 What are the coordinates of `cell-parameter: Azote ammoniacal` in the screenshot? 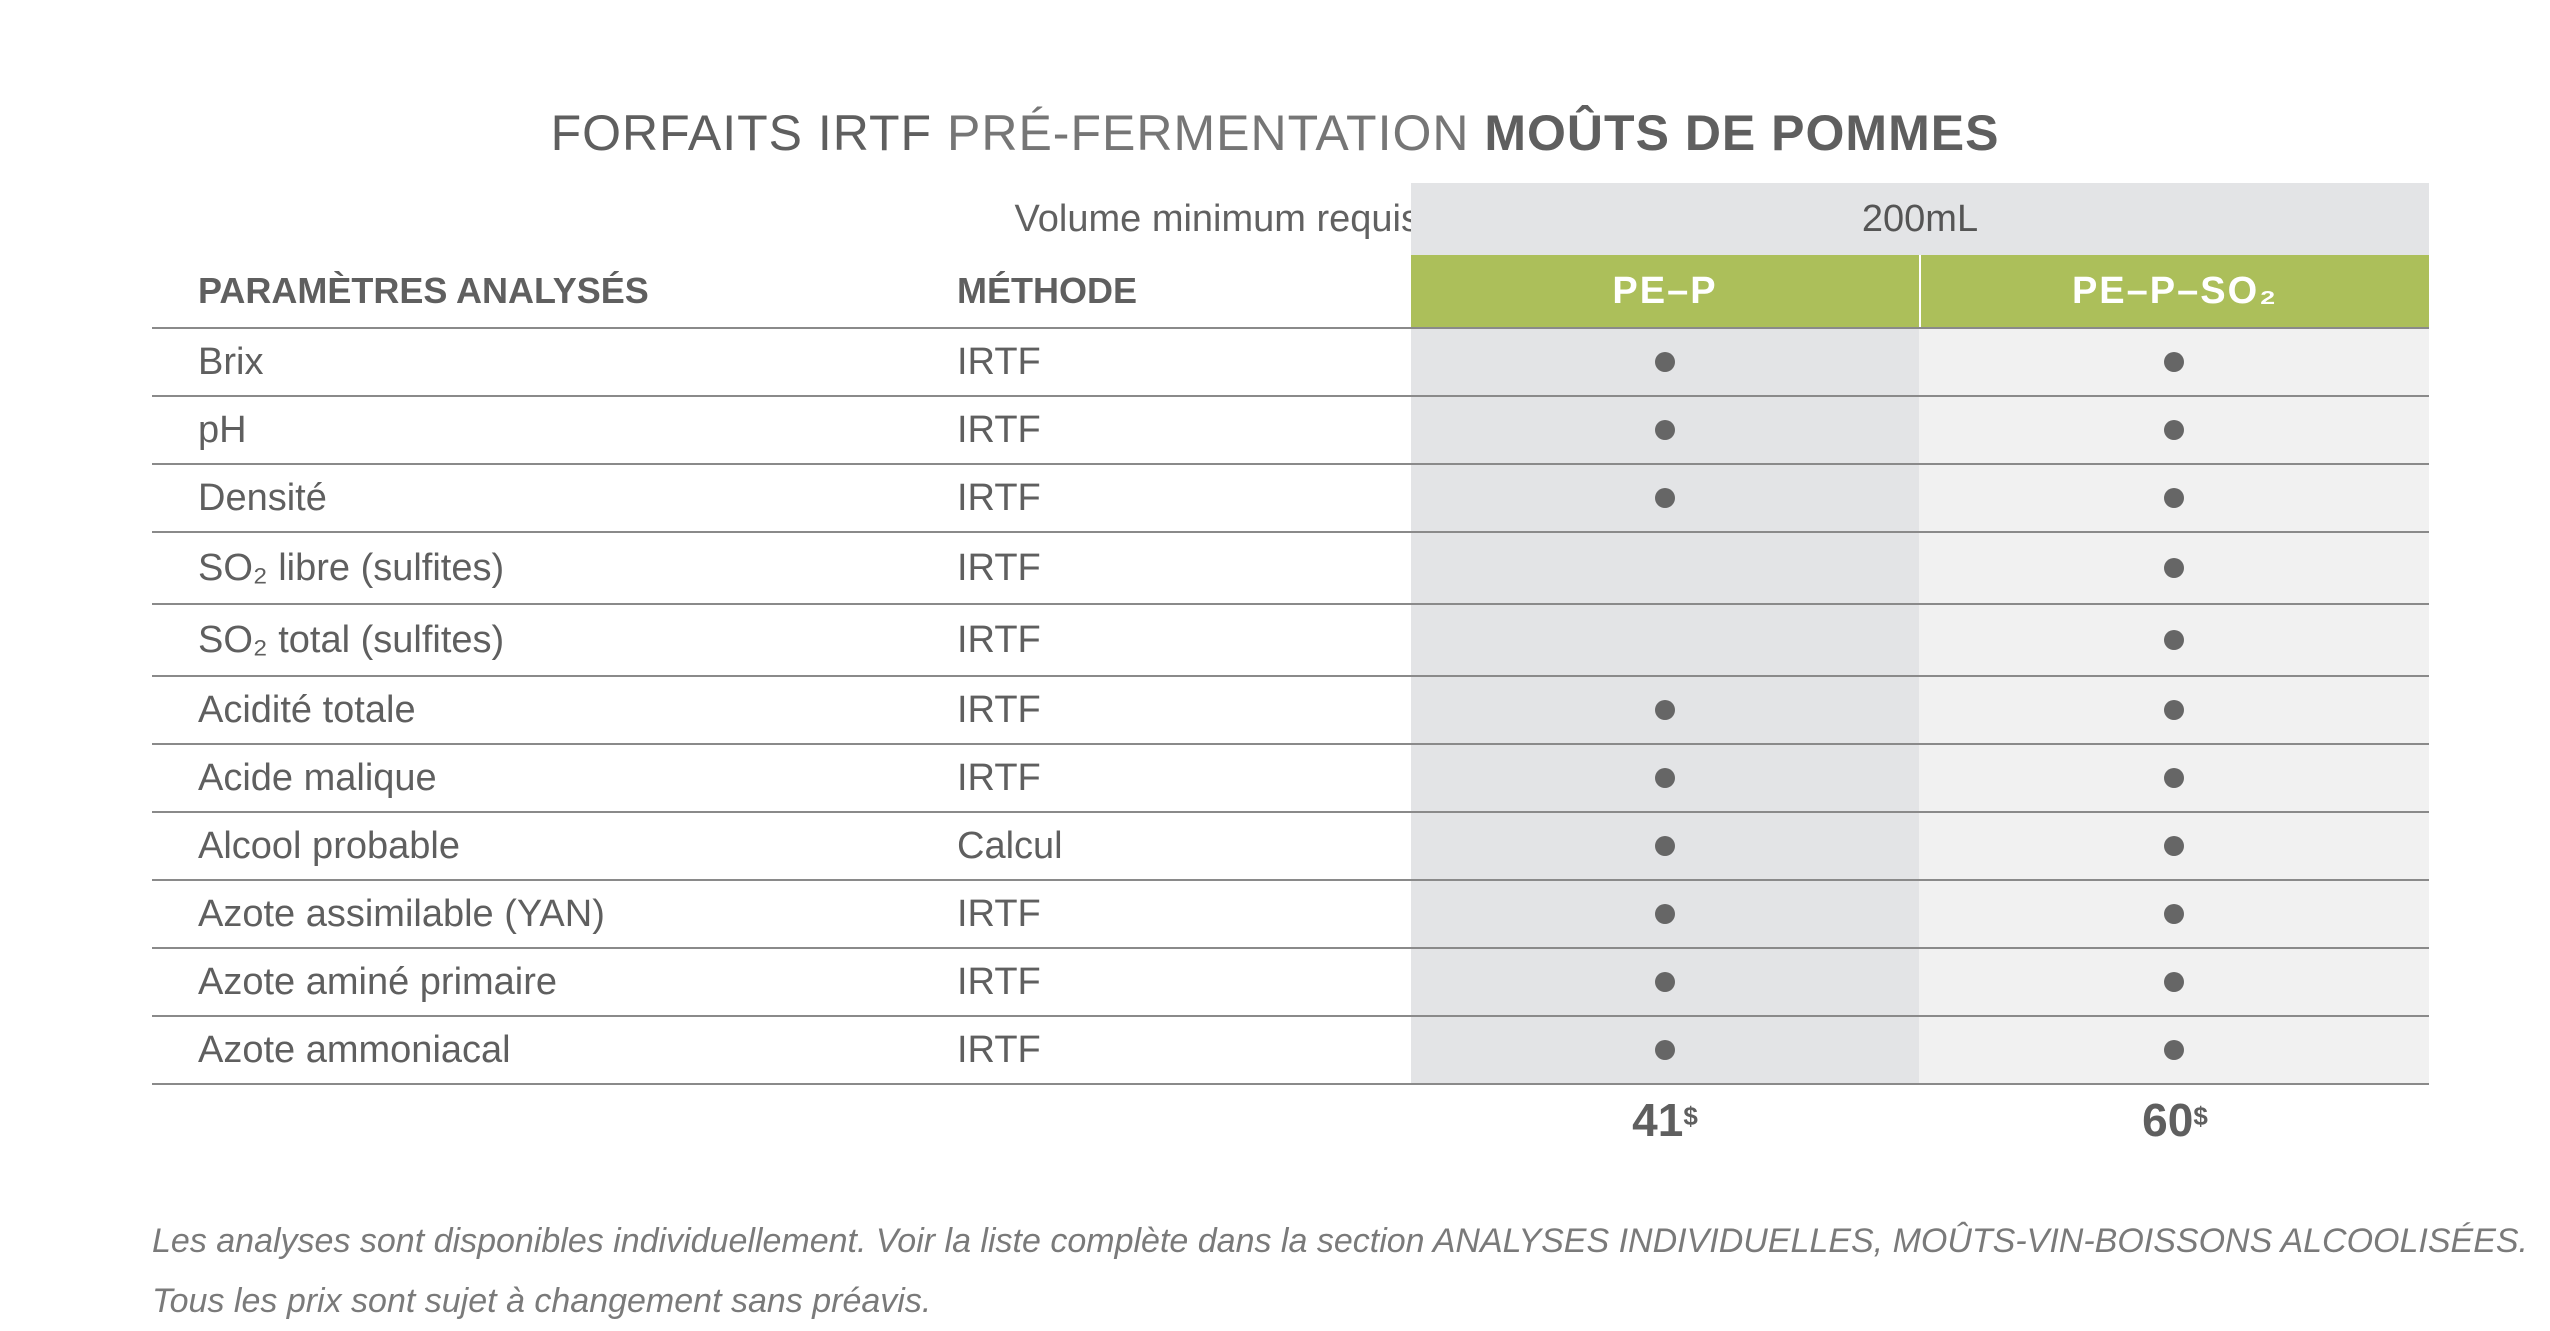 It's located at (354, 1050).